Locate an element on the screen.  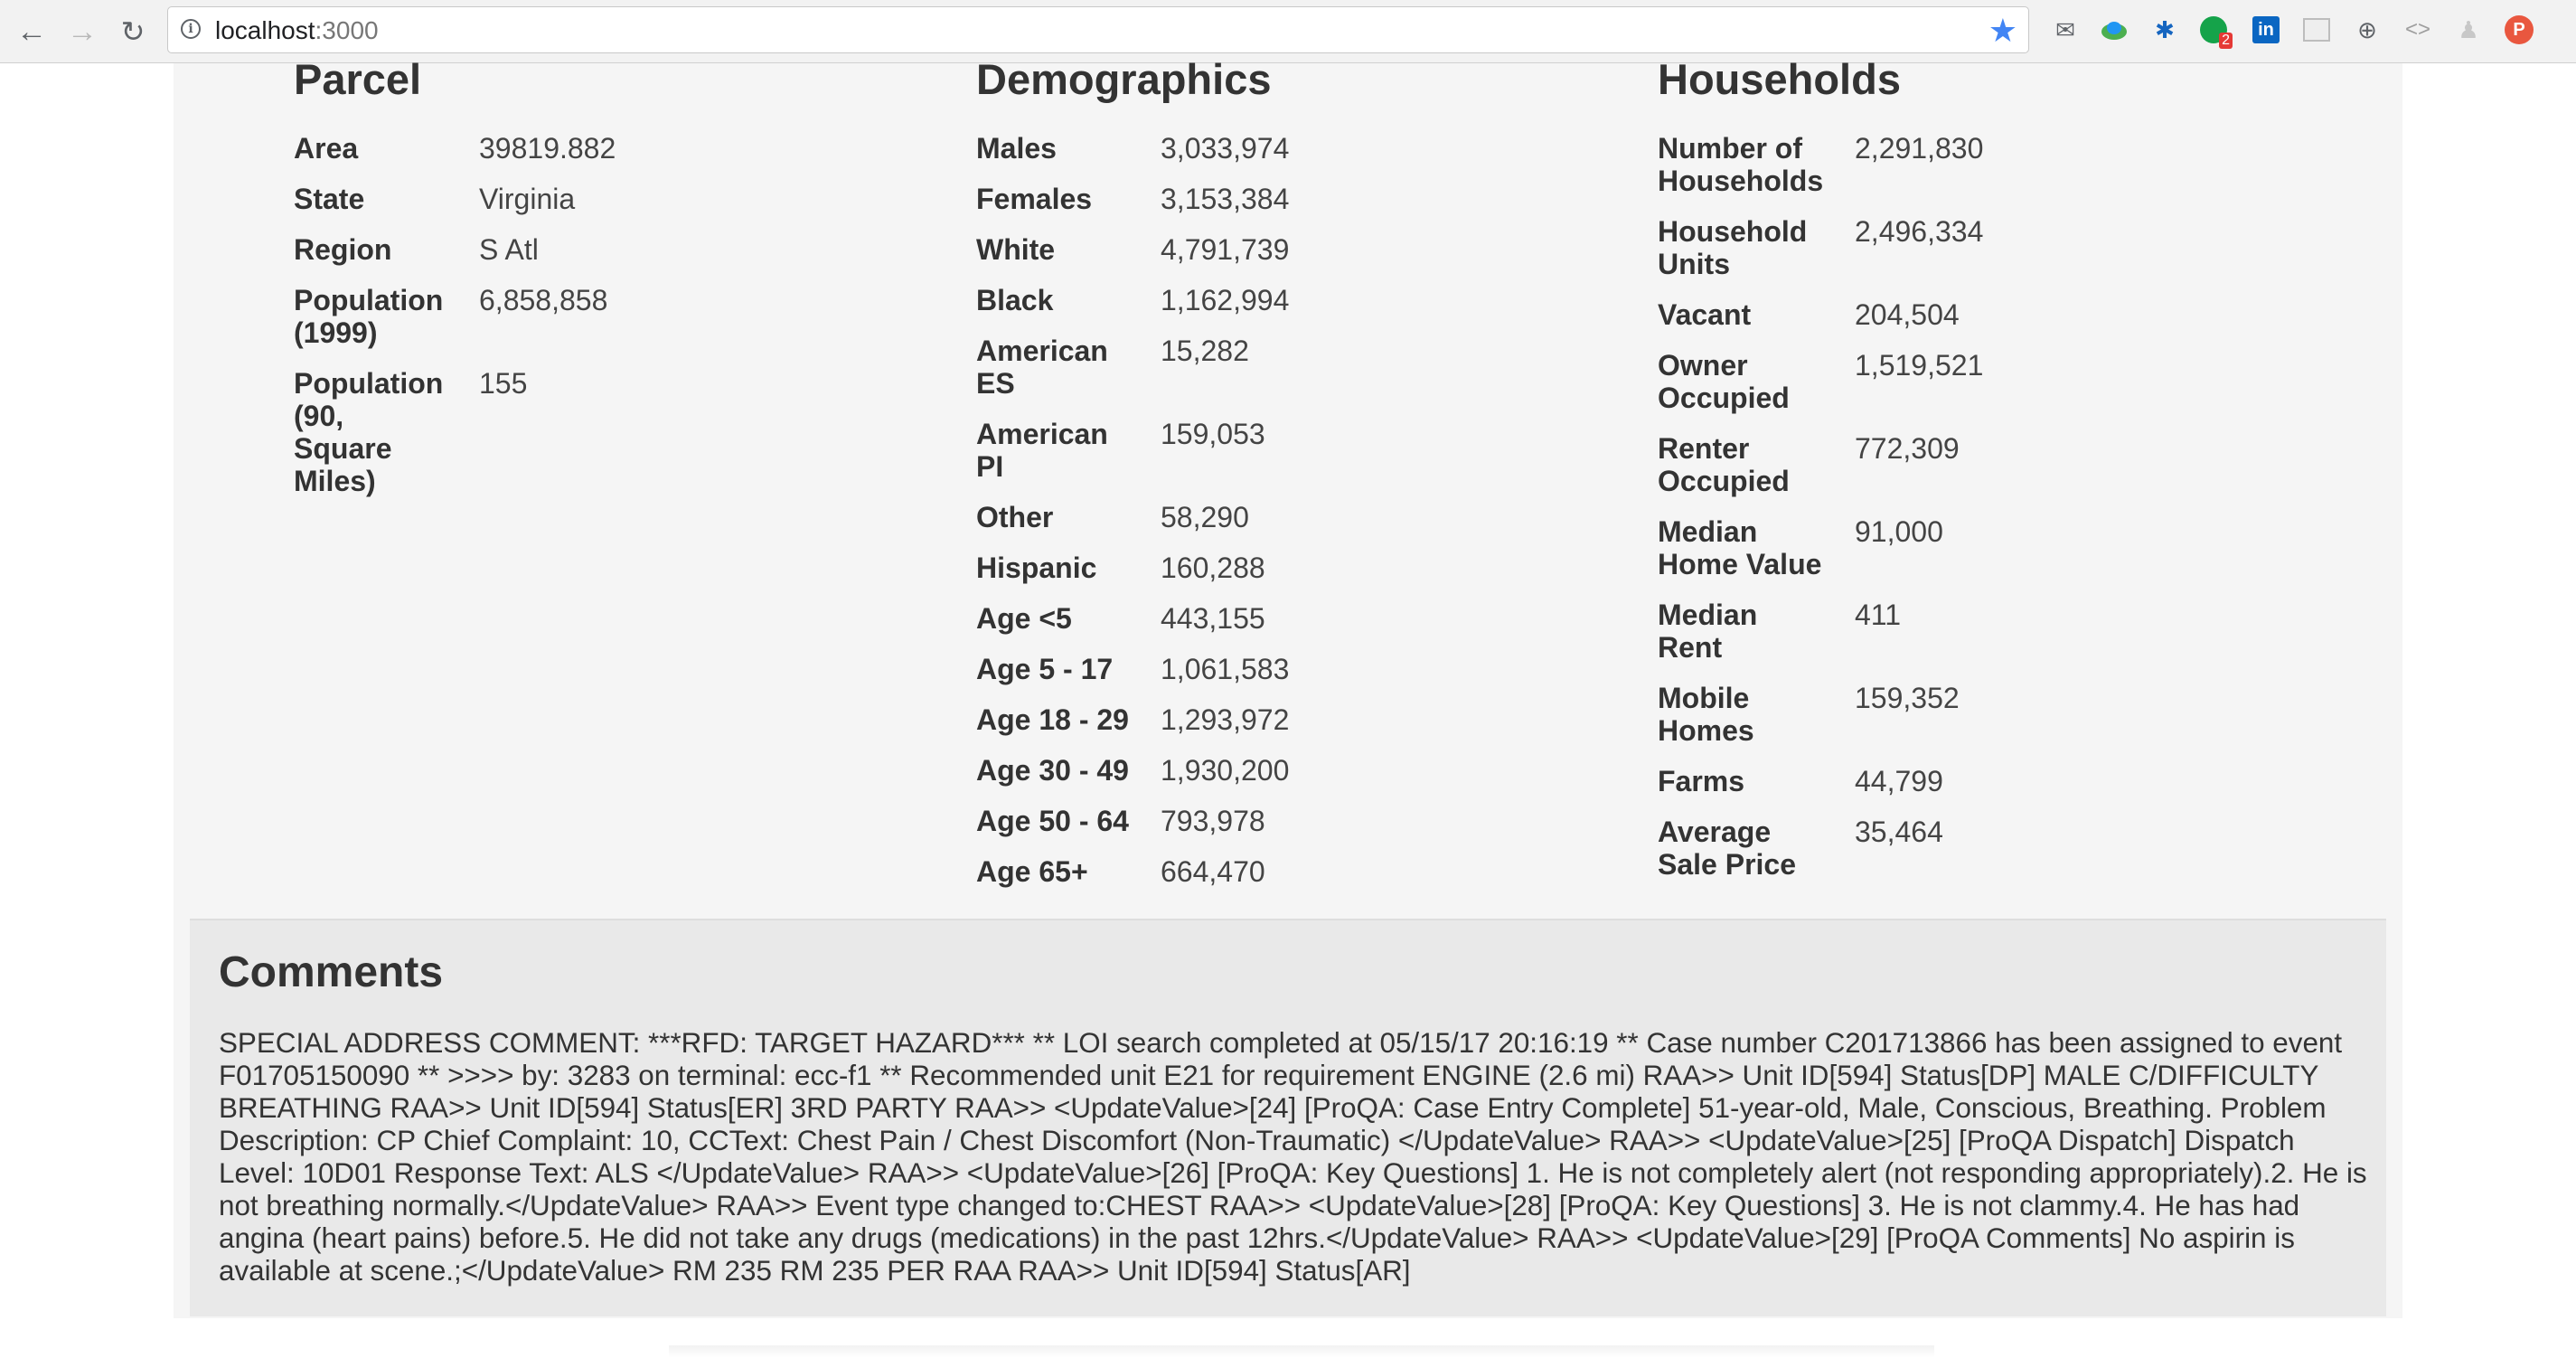
parcel-row-value: 155 is located at coordinates (503, 384).